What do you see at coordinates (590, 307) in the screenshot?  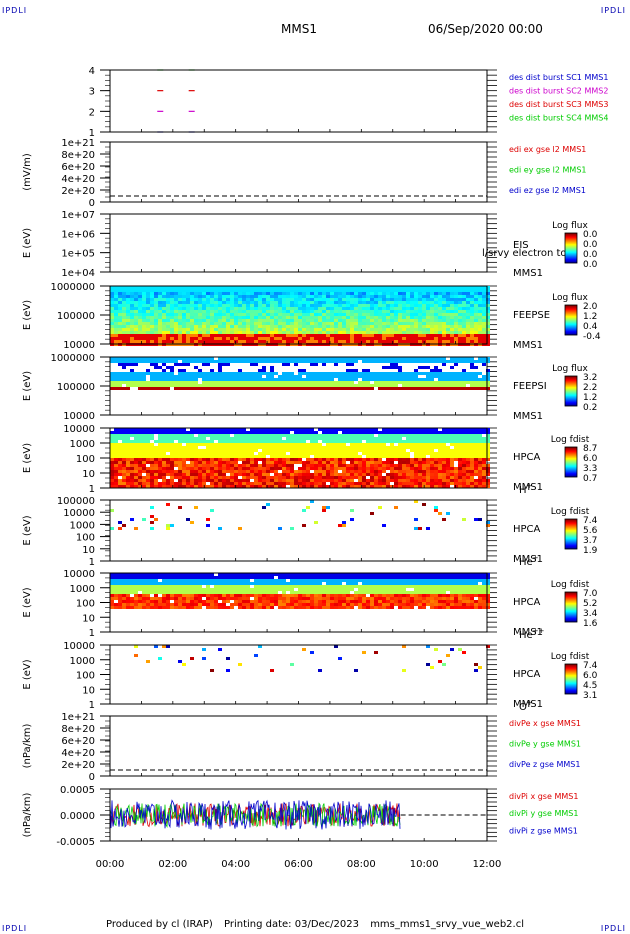 I see `colorbar-tick: 2.0` at bounding box center [590, 307].